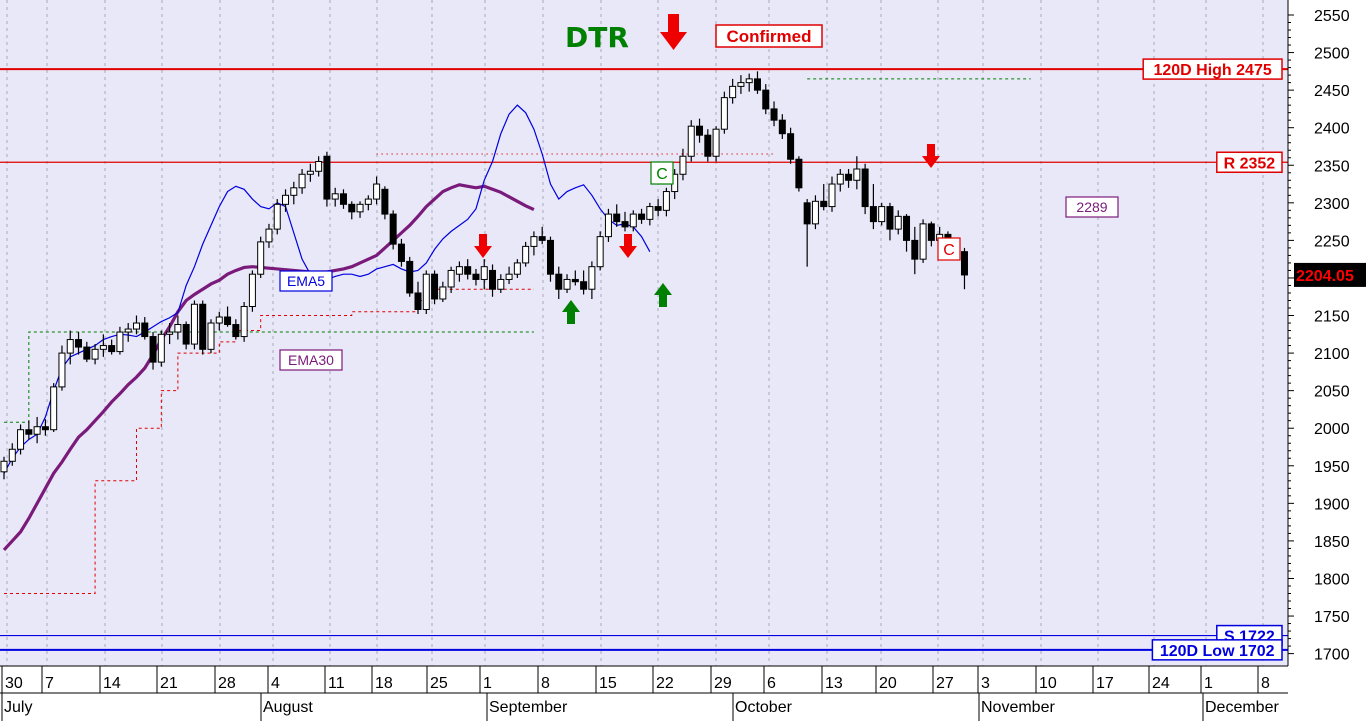 The image size is (1366, 721). Describe the element at coordinates (1217, 650) in the screenshot. I see `level-label-box` at that location.